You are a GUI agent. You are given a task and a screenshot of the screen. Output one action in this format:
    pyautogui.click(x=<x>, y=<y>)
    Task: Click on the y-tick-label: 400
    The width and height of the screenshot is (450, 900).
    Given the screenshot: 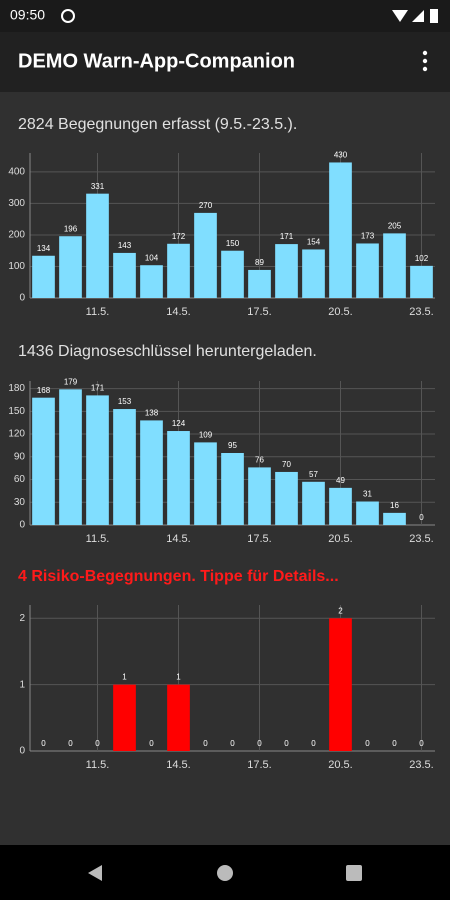 What is the action you would take?
    pyautogui.click(x=16, y=172)
    